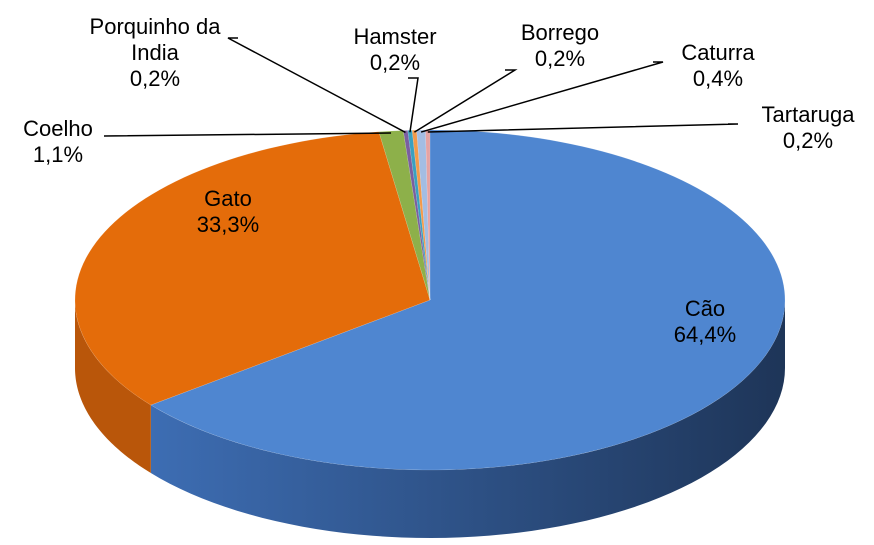 Image resolution: width=874 pixels, height=545 pixels. What do you see at coordinates (705, 308) in the screenshot?
I see `label-name: Cão` at bounding box center [705, 308].